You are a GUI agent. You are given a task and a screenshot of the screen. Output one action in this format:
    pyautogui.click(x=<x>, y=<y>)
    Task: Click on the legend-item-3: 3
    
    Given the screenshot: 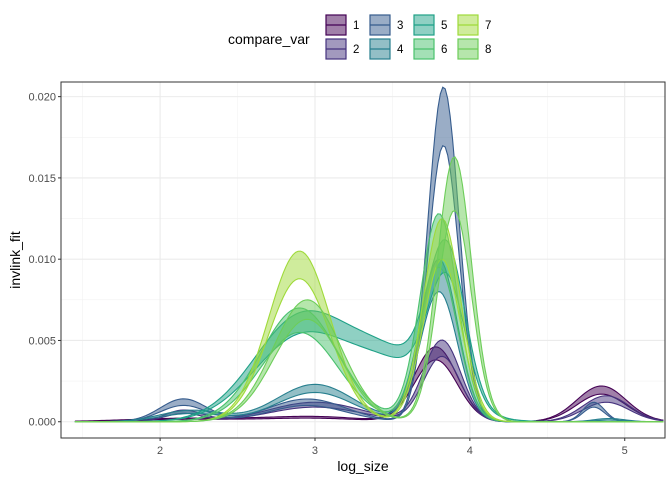 What is the action you would take?
    pyautogui.click(x=386, y=25)
    